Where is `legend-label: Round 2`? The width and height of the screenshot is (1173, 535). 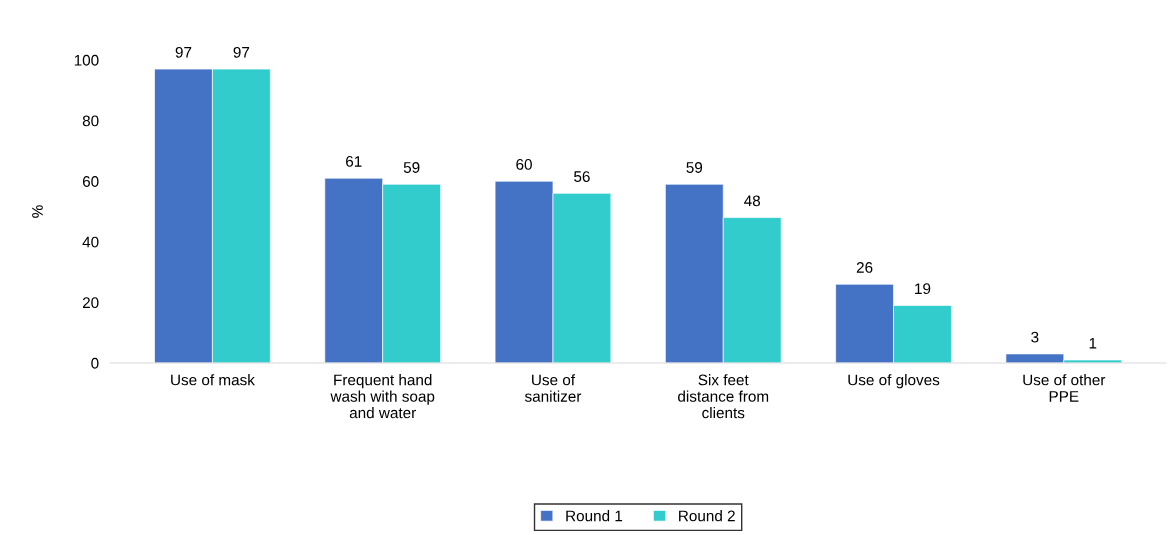 legend-label: Round 2 is located at coordinates (707, 516).